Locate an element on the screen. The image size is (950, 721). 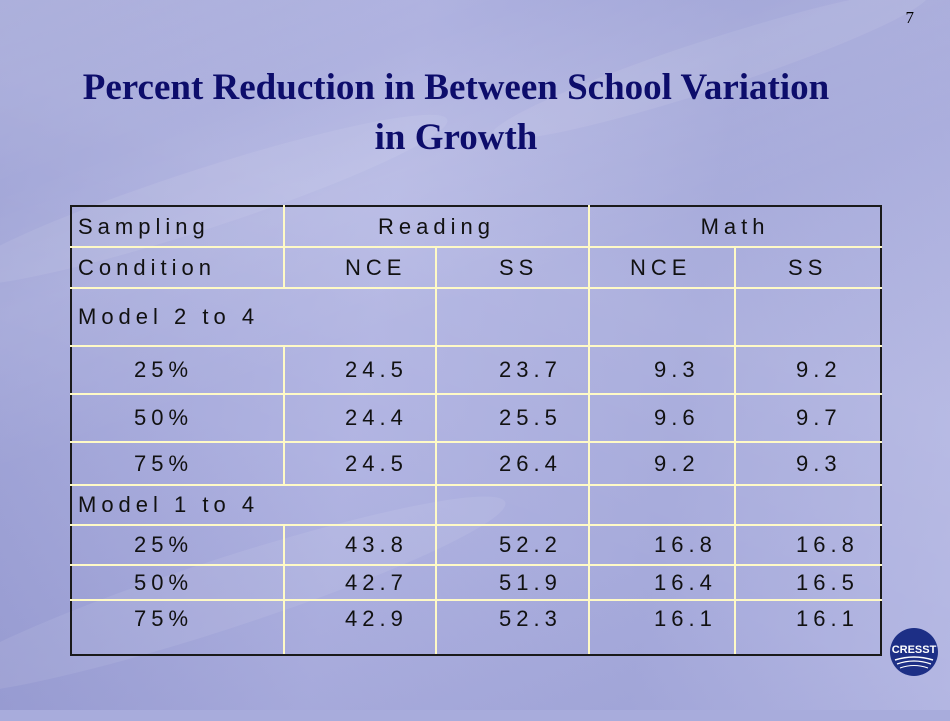
math-nce-cell: 16.1 is located at coordinates (662, 628).